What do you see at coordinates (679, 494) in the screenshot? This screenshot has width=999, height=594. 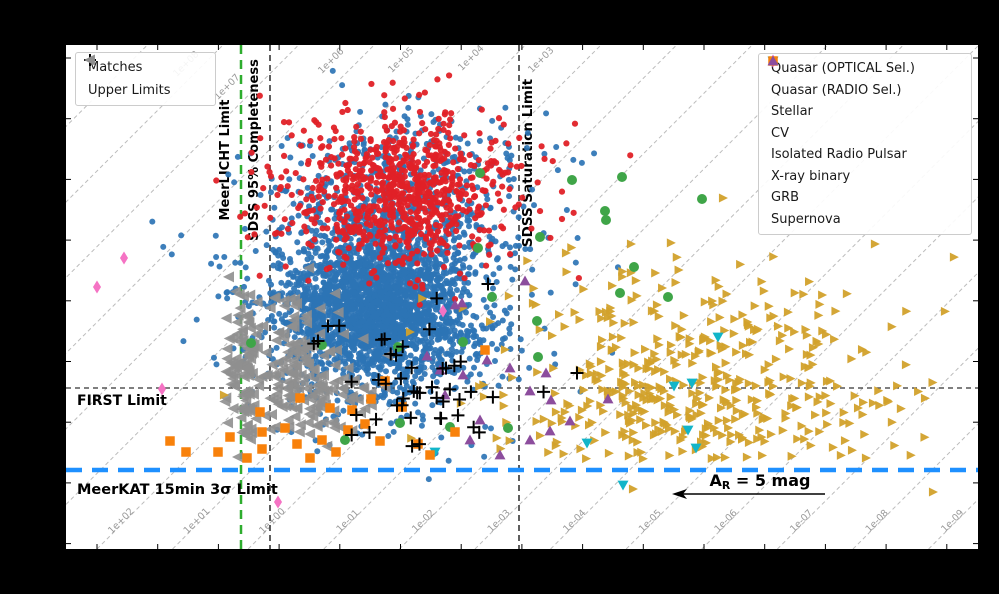 I see `arrow-left-icon` at bounding box center [679, 494].